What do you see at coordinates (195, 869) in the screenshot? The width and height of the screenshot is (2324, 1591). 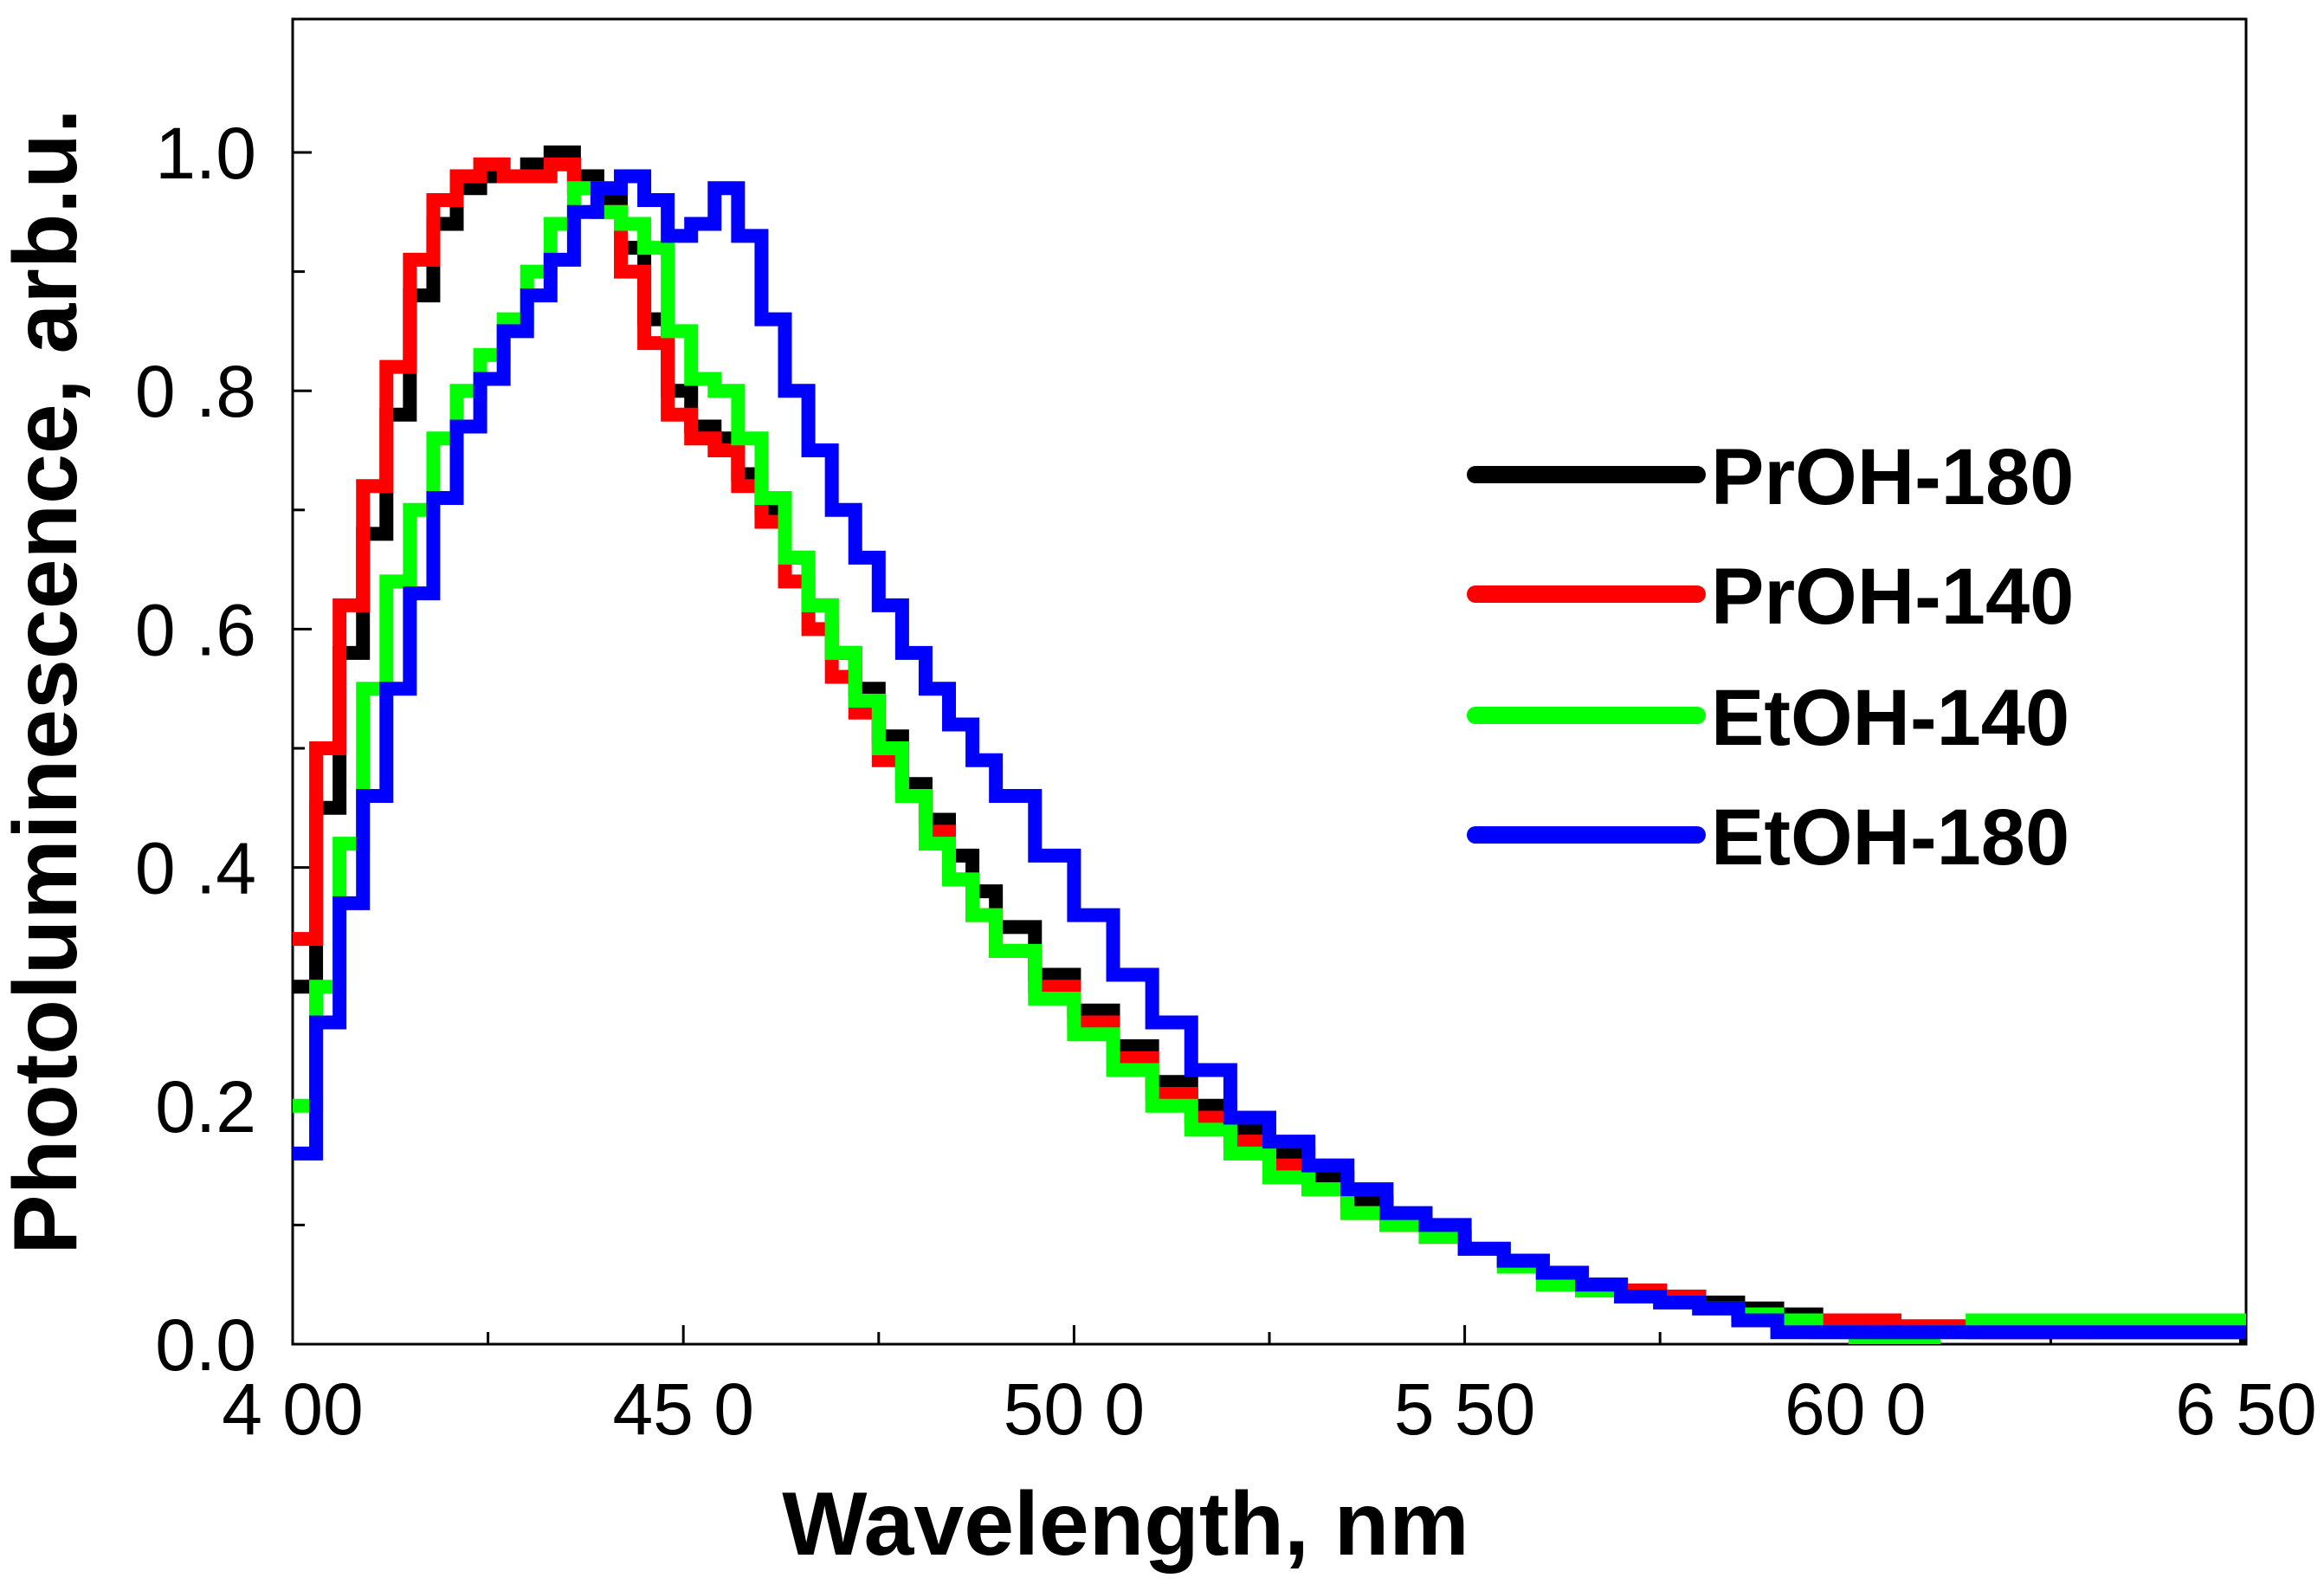 I see `y-tick-label: 0 .4` at bounding box center [195, 869].